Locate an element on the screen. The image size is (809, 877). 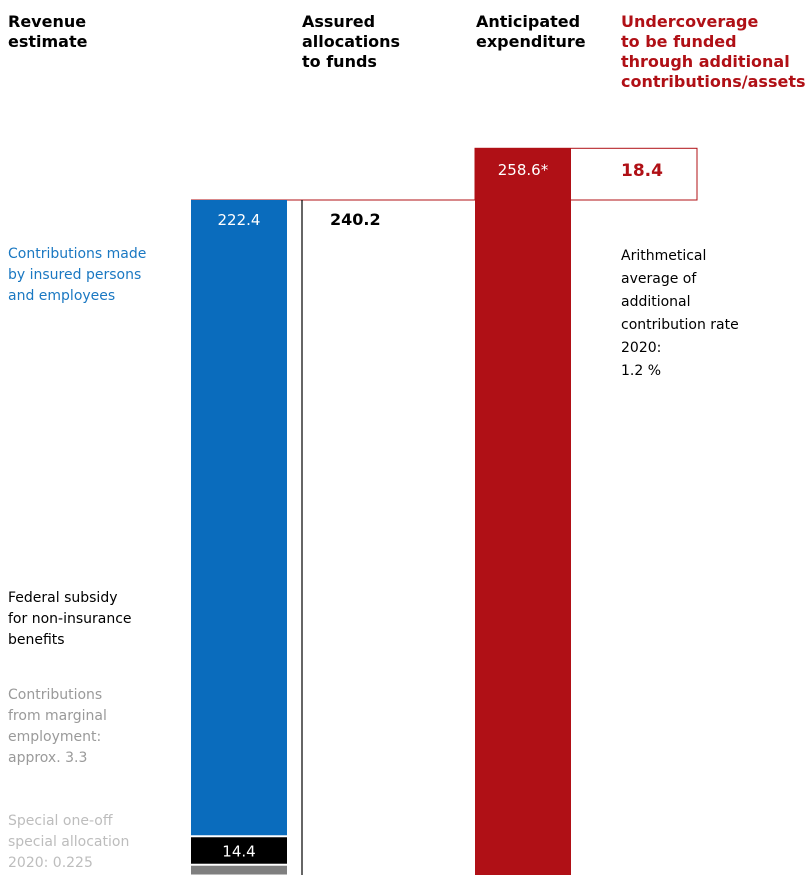
bar-anticipated-expenditure is located at coordinates (523, 511).